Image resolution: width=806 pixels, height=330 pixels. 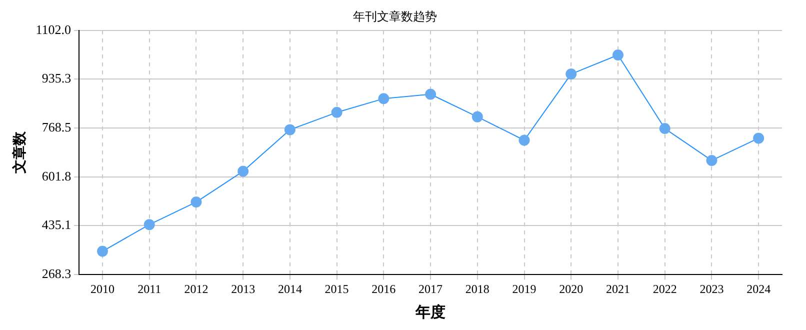 What do you see at coordinates (430, 311) in the screenshot?
I see `x-axis-title: 年度` at bounding box center [430, 311].